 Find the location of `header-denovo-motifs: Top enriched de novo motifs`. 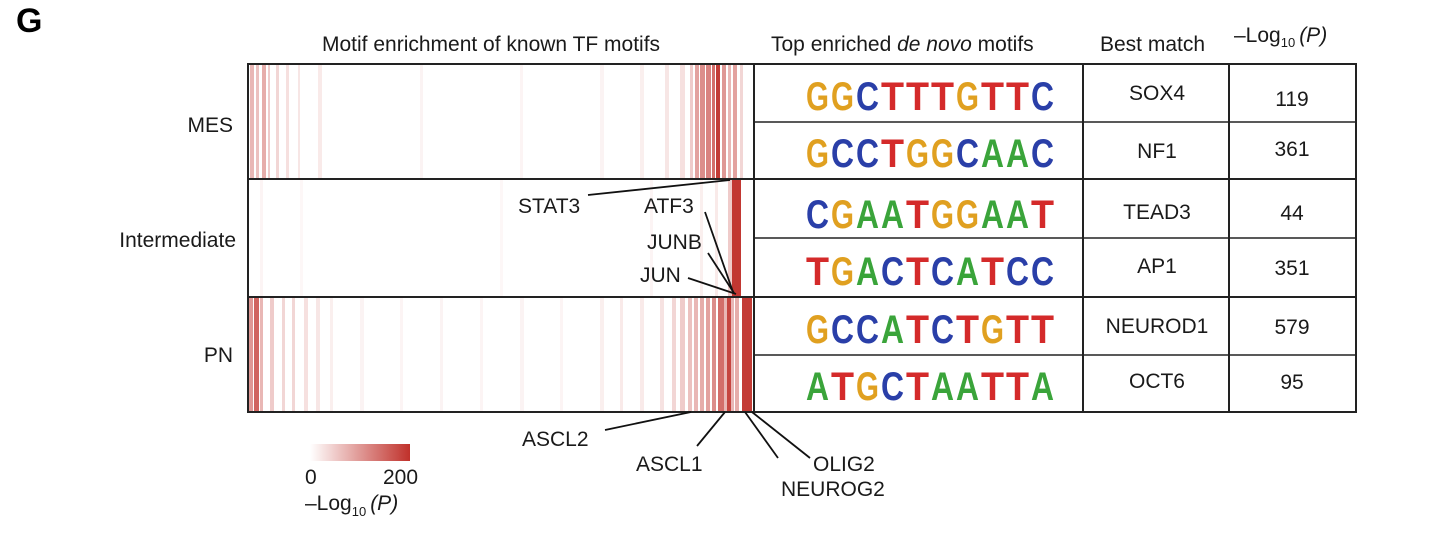

header-denovo-motifs: Top enriched de novo motifs is located at coordinates (902, 44).